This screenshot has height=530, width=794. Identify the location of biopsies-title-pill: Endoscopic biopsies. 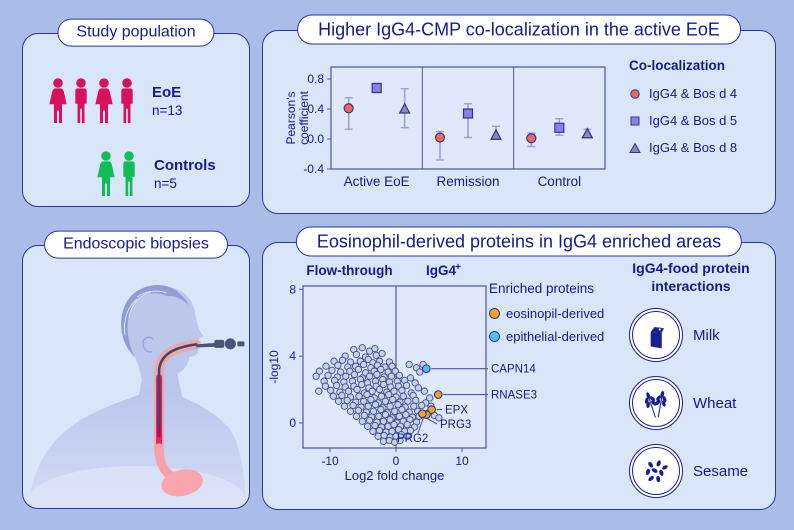
(136, 244).